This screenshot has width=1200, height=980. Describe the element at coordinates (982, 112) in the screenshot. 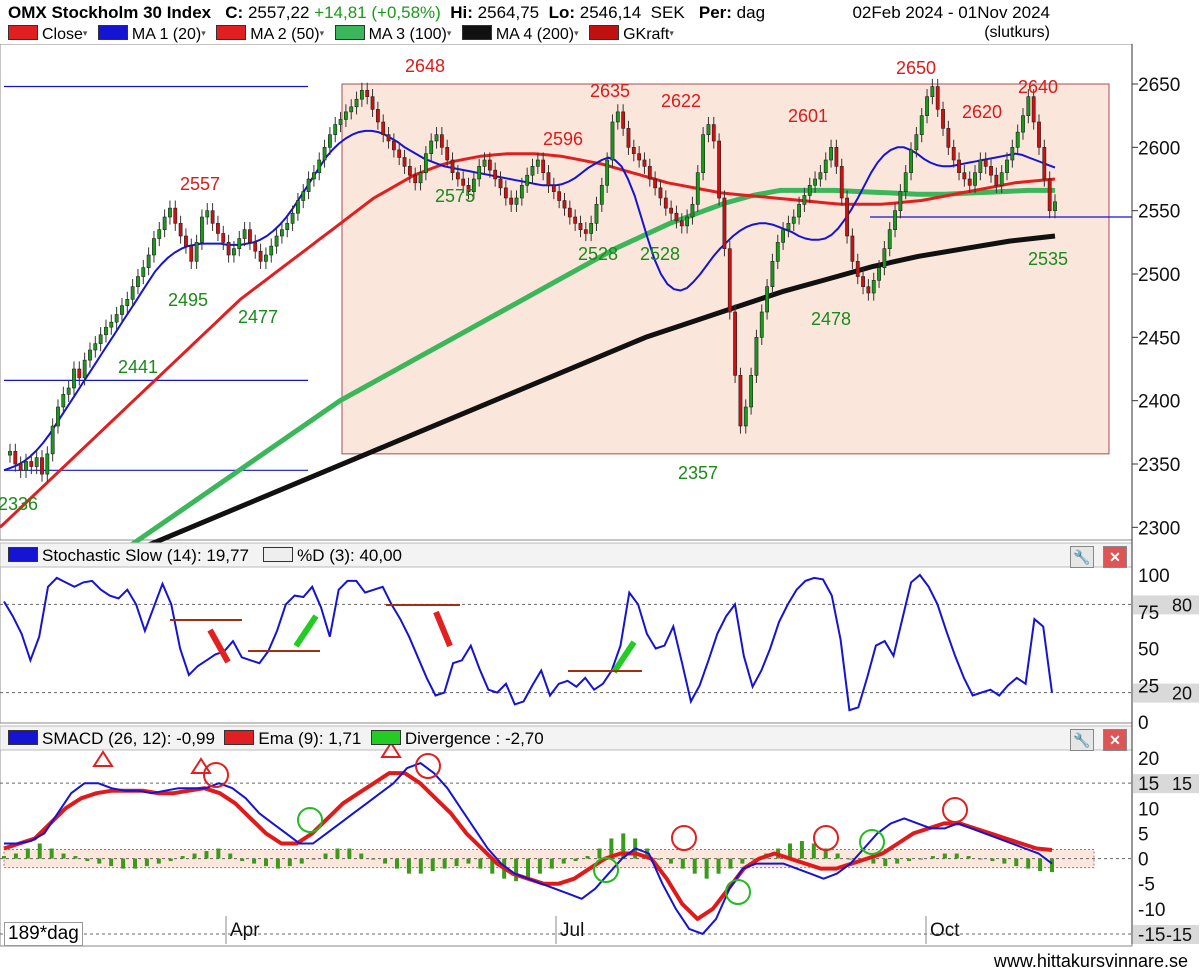

I see `annotation-high: 2620` at that location.